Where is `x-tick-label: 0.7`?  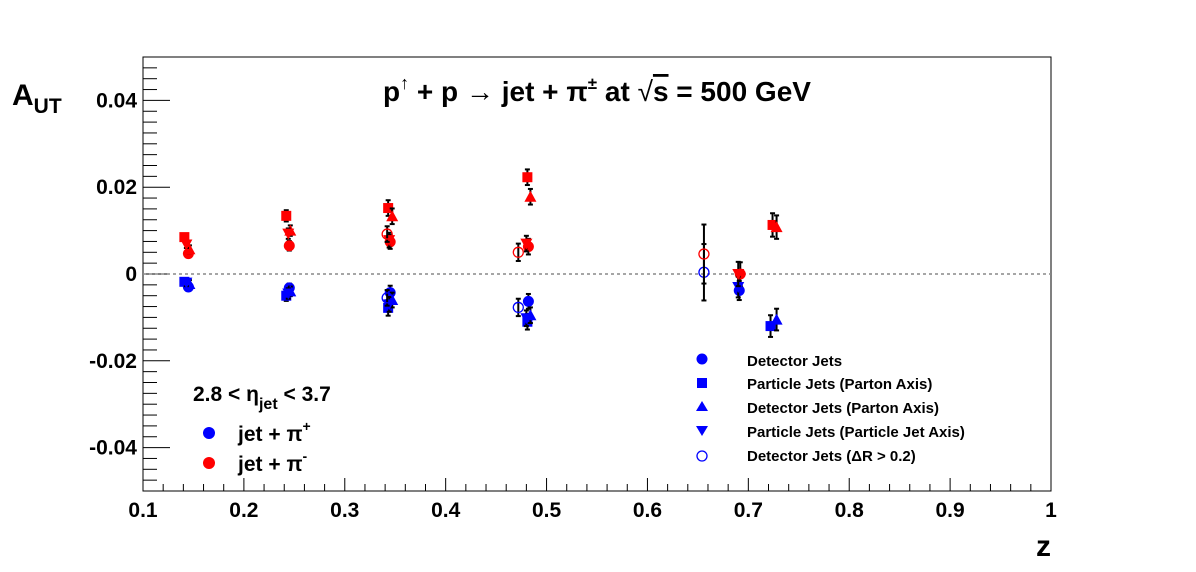 x-tick-label: 0.7 is located at coordinates (748, 510).